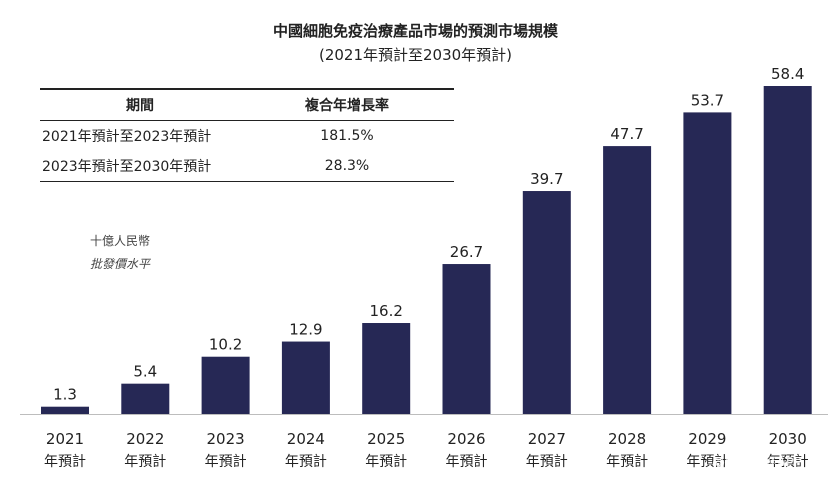 Image resolution: width=831 pixels, height=482 pixels. Describe the element at coordinates (306, 439) in the screenshot. I see `x-tick-label: 2024` at that location.